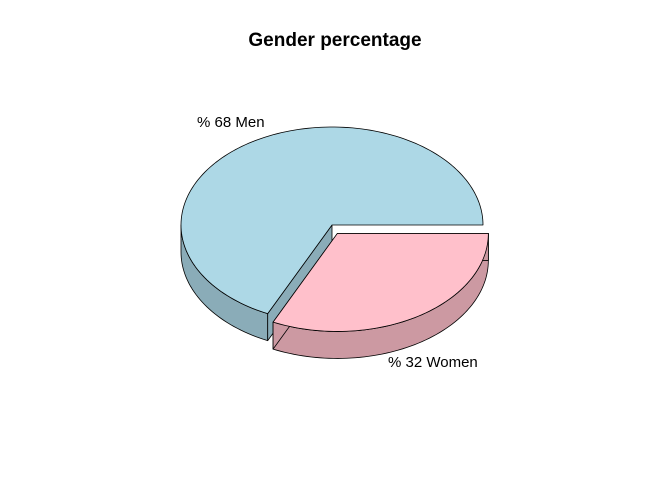  What do you see at coordinates (231, 122) in the screenshot?
I see `slice-label-men: % 68 Men` at bounding box center [231, 122].